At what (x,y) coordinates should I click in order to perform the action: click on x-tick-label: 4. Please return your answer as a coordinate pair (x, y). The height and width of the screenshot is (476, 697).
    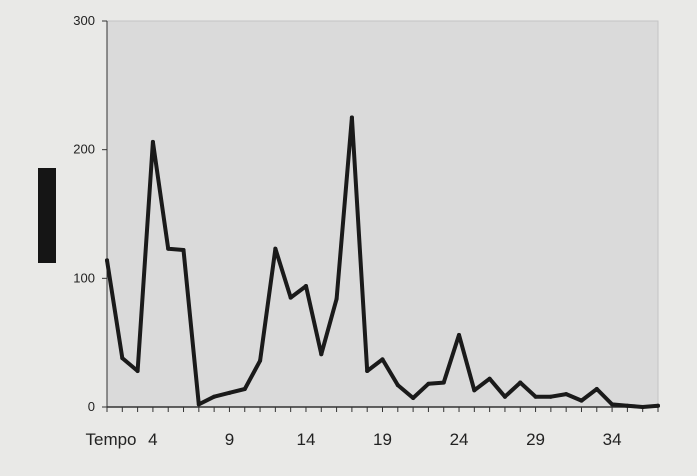
    Looking at the image, I should click on (152, 439).